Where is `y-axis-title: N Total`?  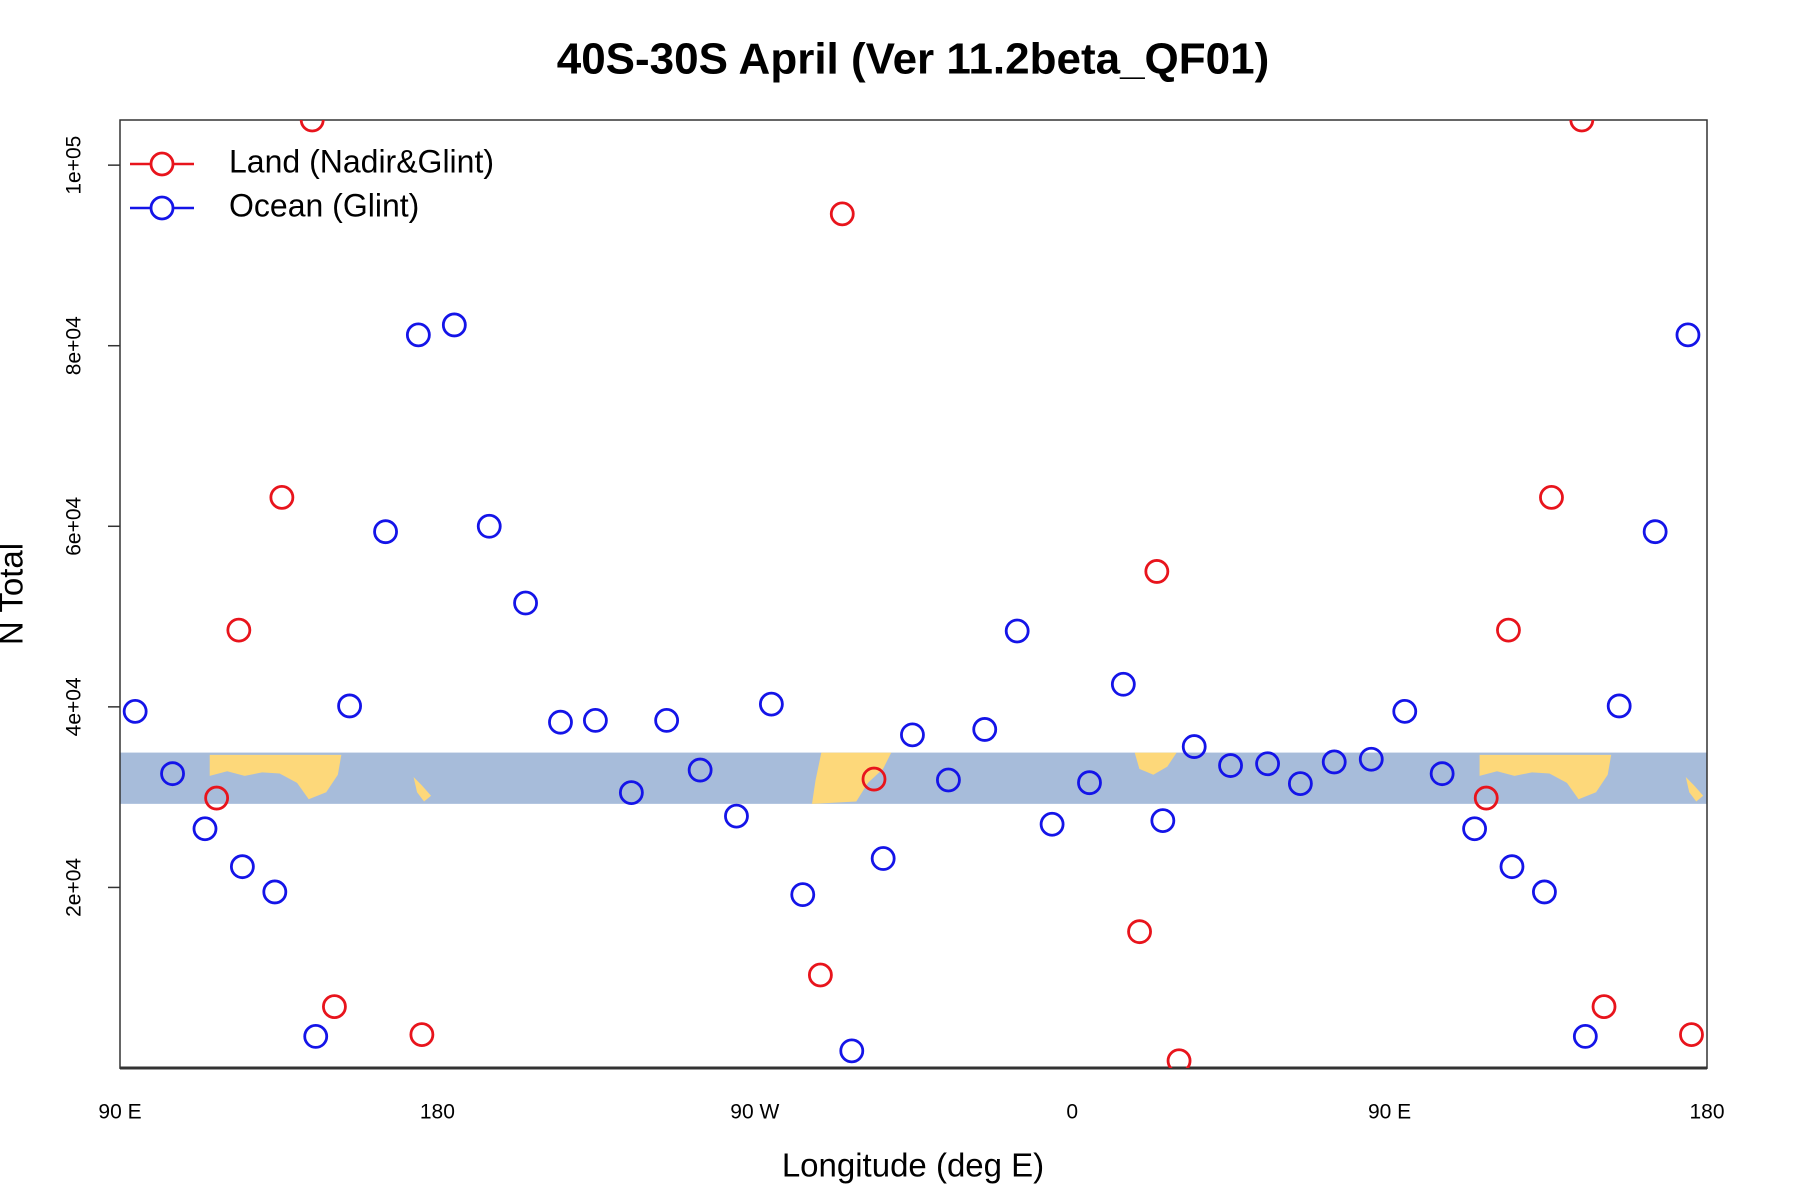 y-axis-title: N Total is located at coordinates (15, 594).